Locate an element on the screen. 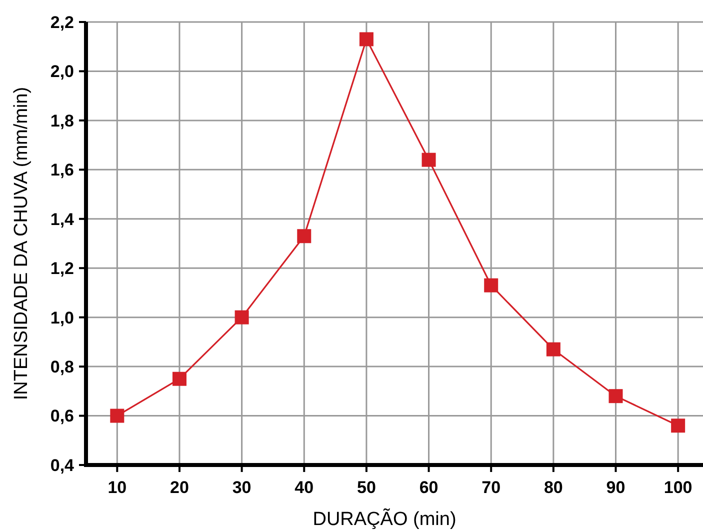 The width and height of the screenshot is (703, 531). y-tick-label: 2,0 is located at coordinates (62, 72).